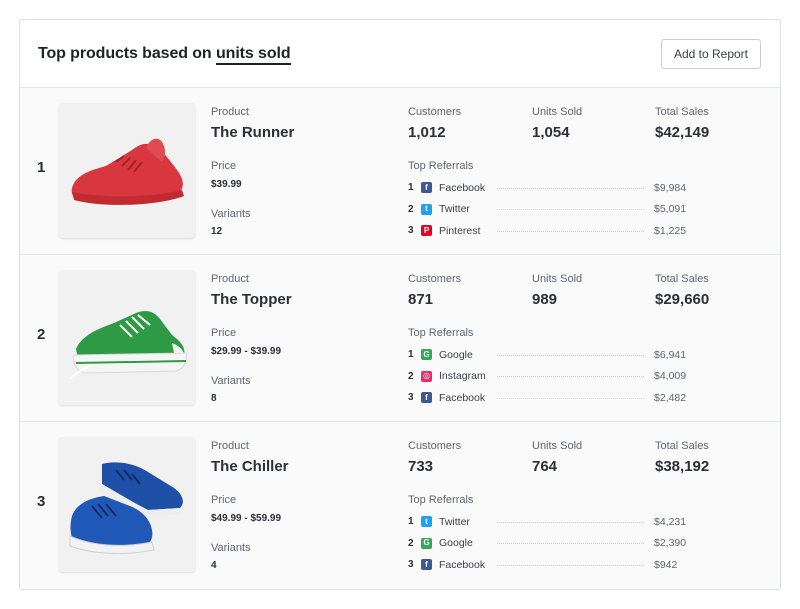 Image resolution: width=800 pixels, height=609 pixels. What do you see at coordinates (670, 230) in the screenshot?
I see `referral-value: $1,225` at bounding box center [670, 230].